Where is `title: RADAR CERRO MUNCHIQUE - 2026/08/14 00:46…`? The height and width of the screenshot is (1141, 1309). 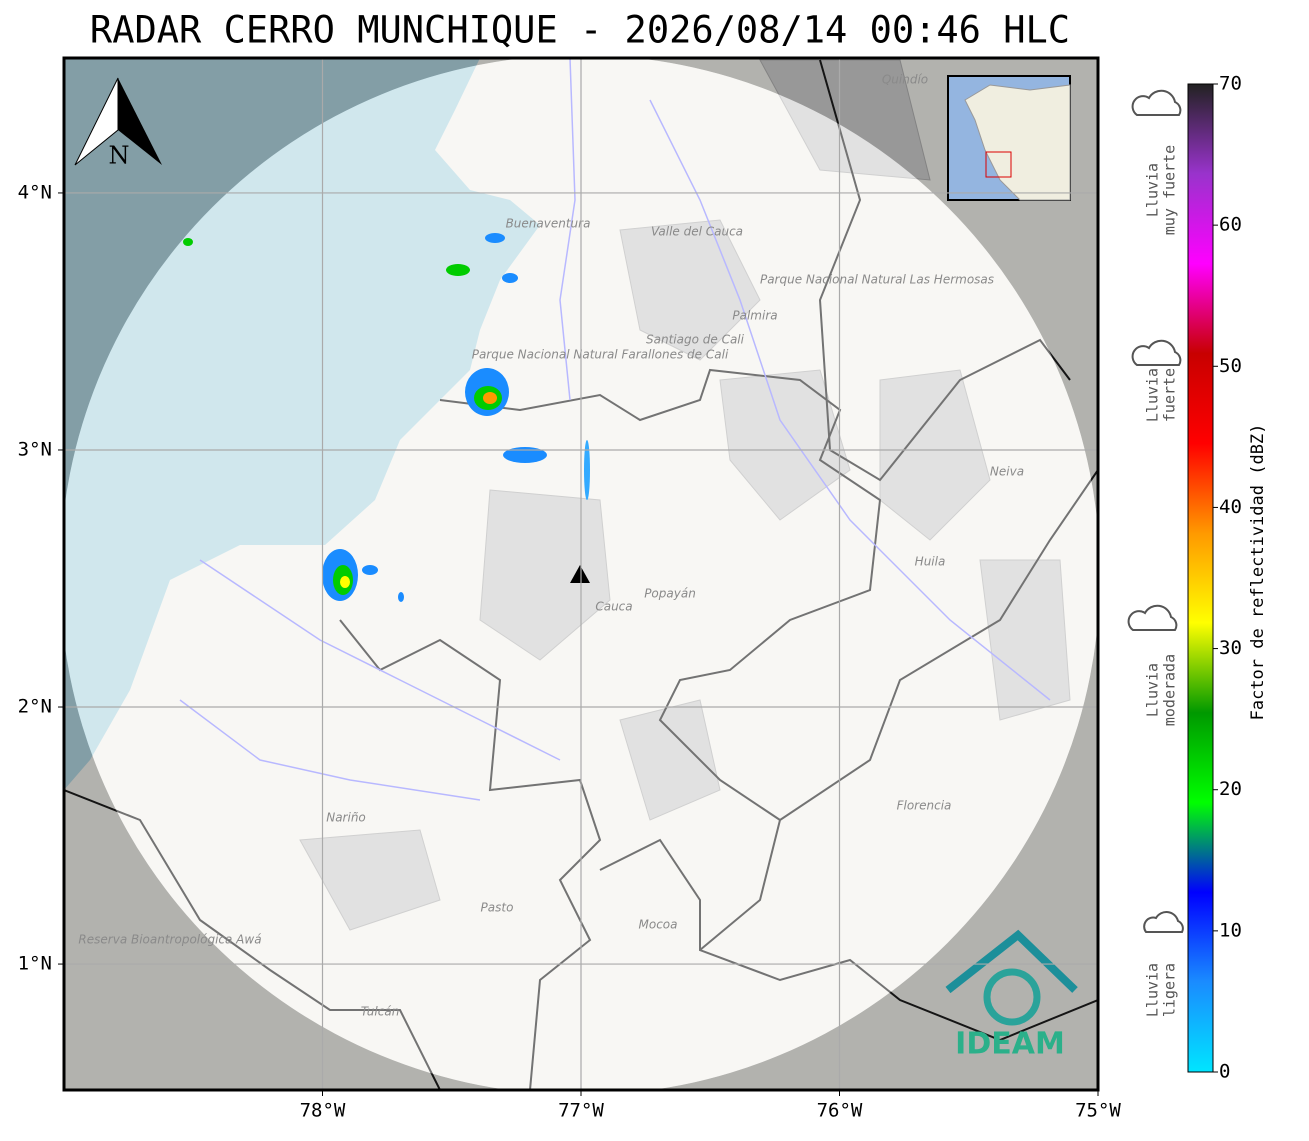 title: RADAR CERRO MUNCHIQUE - 2026/08/14 00:46… is located at coordinates (580, 30).